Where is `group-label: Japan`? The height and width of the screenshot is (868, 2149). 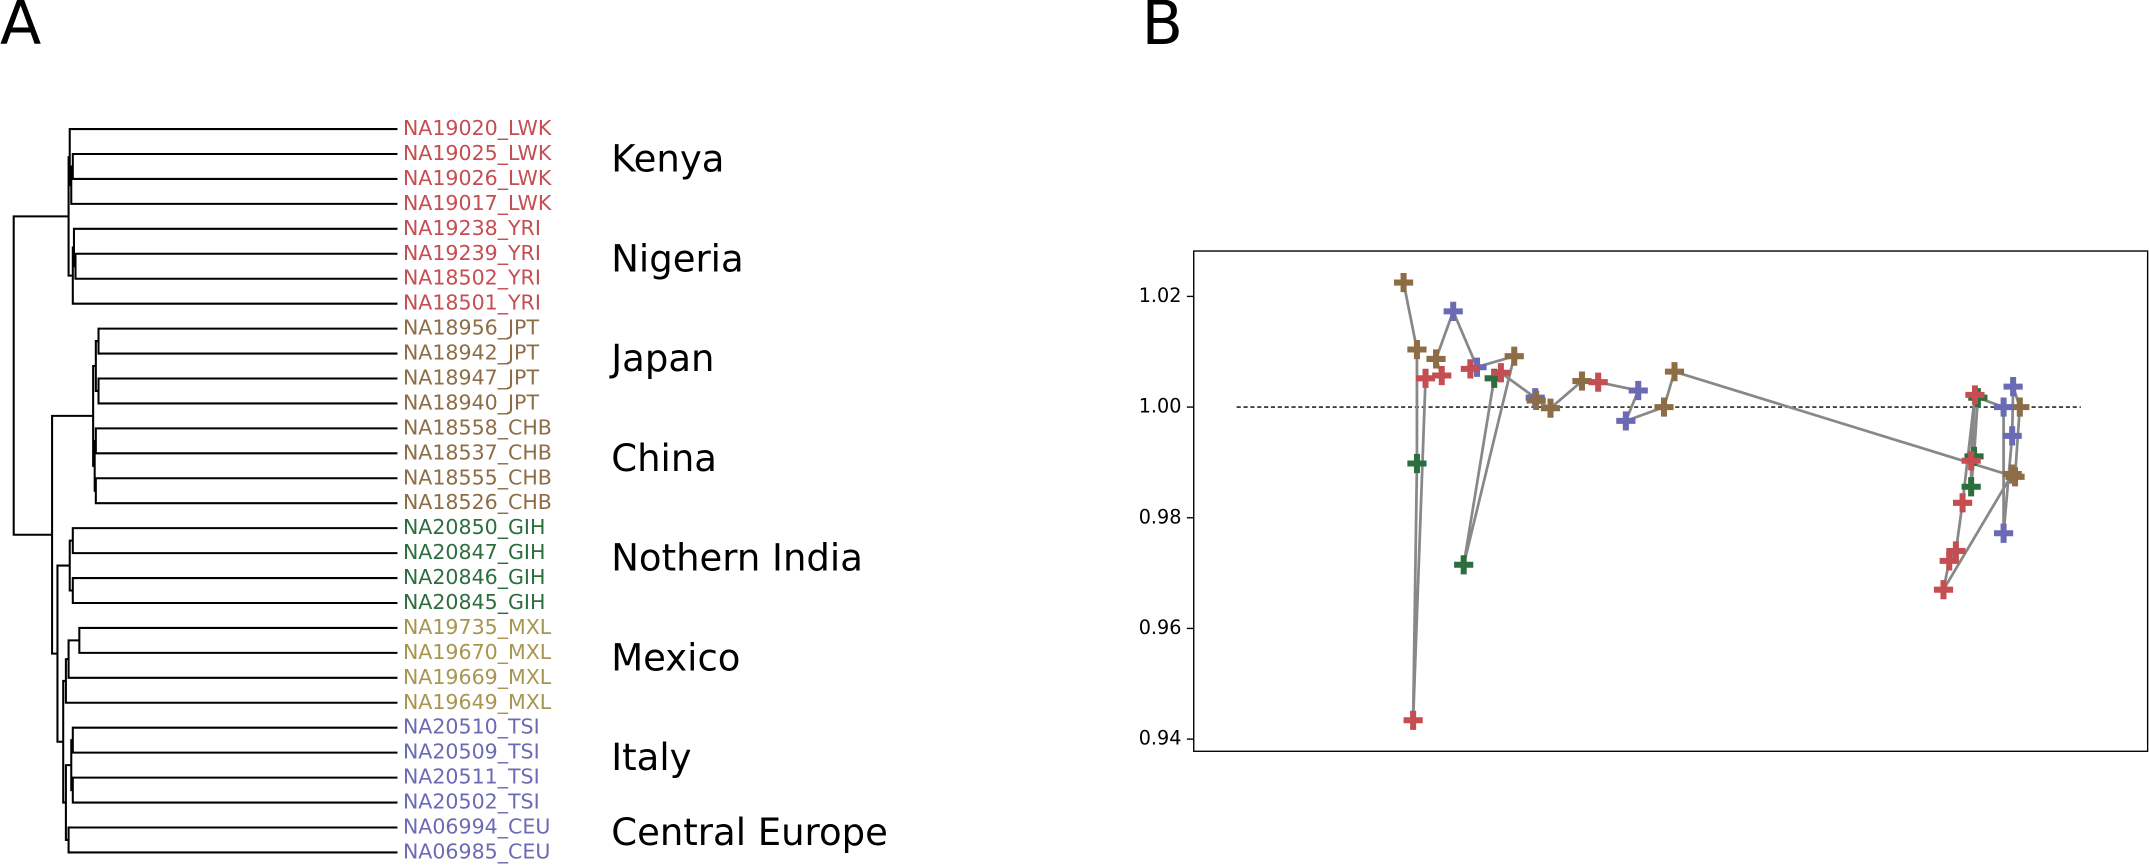
group-label: Japan is located at coordinates (661, 358).